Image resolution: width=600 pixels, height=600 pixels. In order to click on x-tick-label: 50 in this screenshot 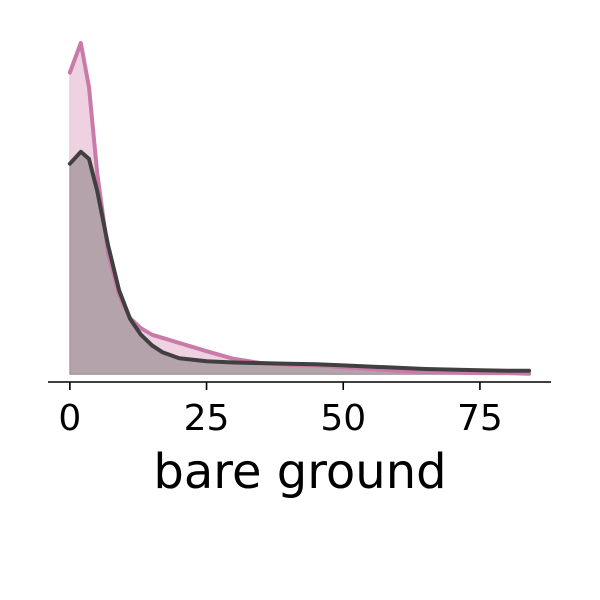, I will do `click(343, 418)`.